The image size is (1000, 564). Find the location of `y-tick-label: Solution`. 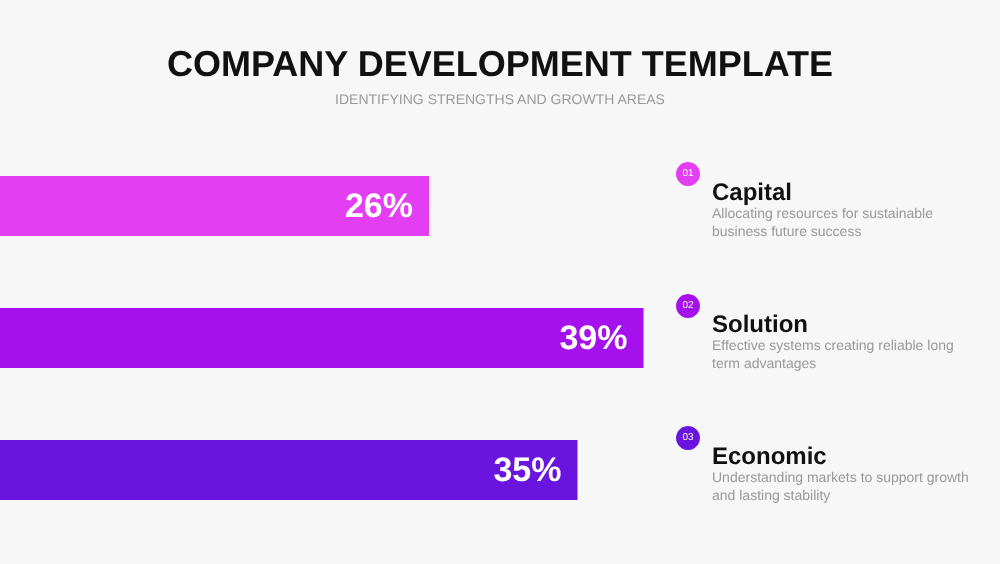

y-tick-label: Solution is located at coordinates (760, 324).